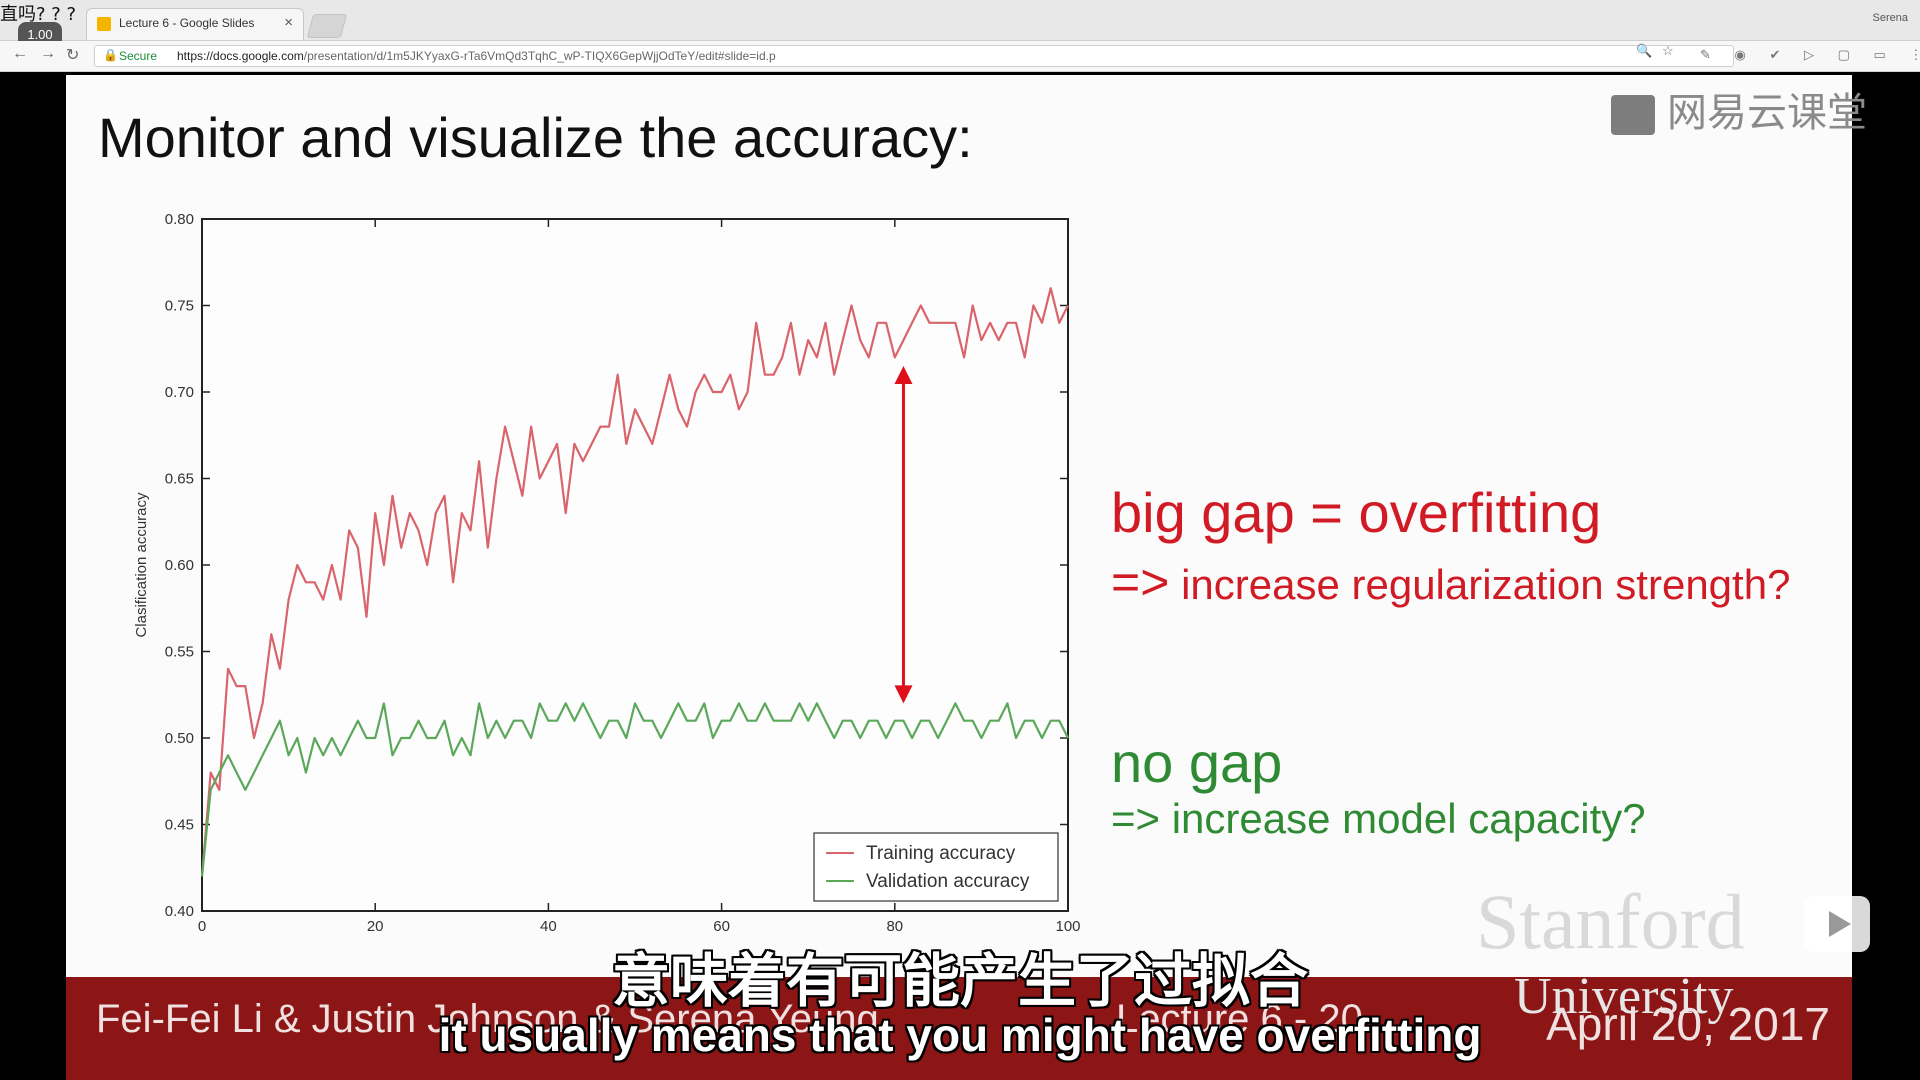 The width and height of the screenshot is (1920, 1080). Describe the element at coordinates (110, 55) in the screenshot. I see `lock-icon: 🔒` at that location.